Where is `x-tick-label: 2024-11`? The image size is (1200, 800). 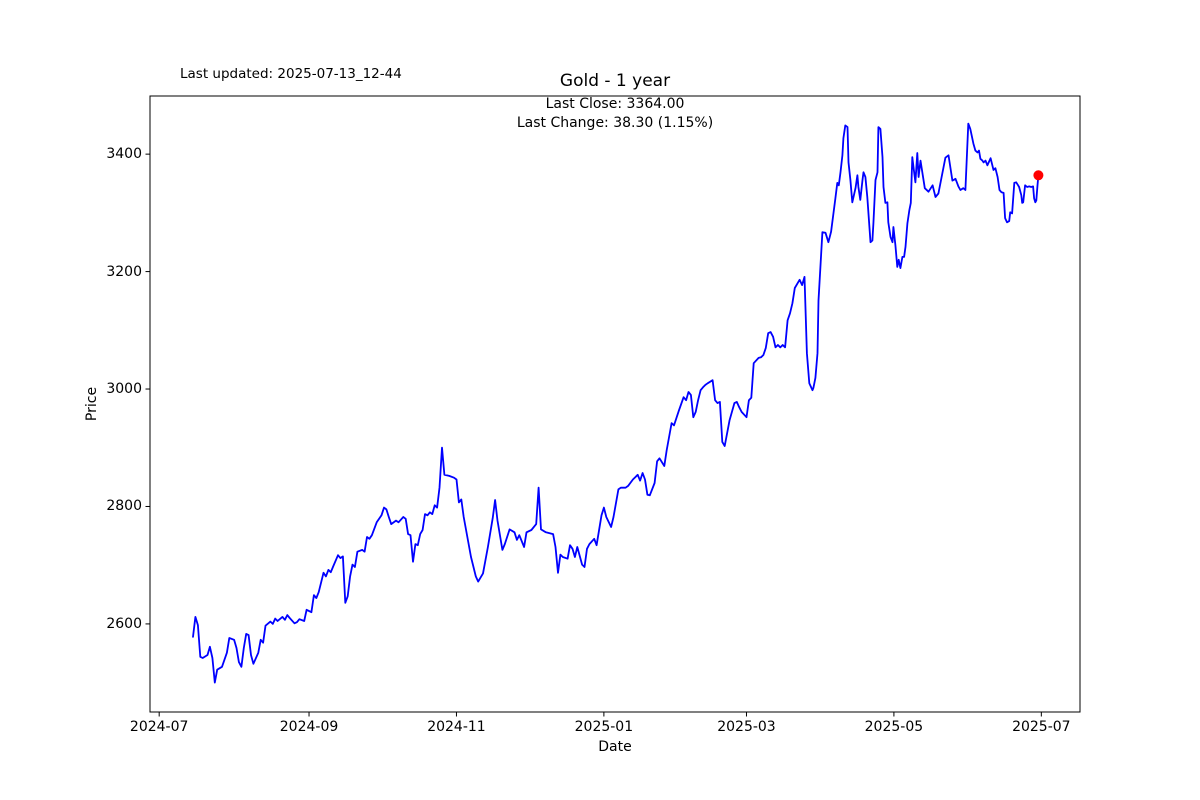 x-tick-label: 2024-11 is located at coordinates (456, 727).